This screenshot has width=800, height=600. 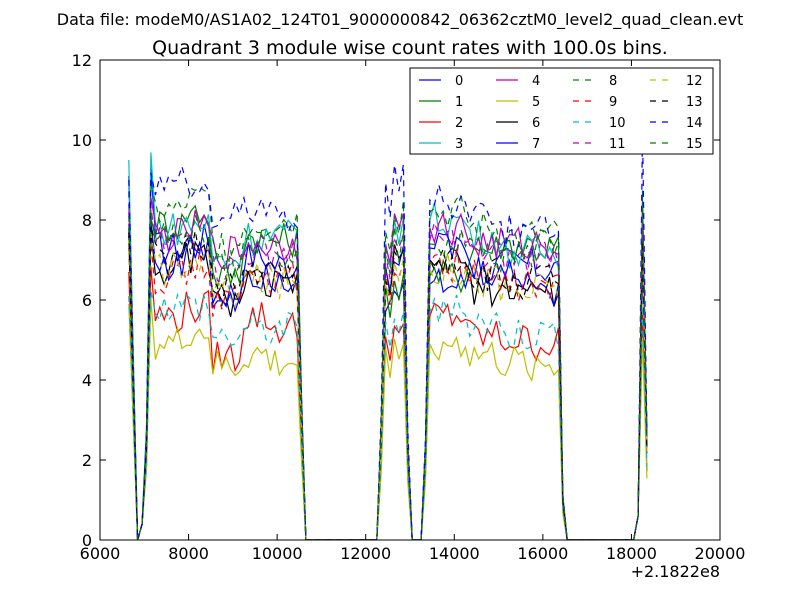 What do you see at coordinates (82, 140) in the screenshot?
I see `y-tick-label: 10` at bounding box center [82, 140].